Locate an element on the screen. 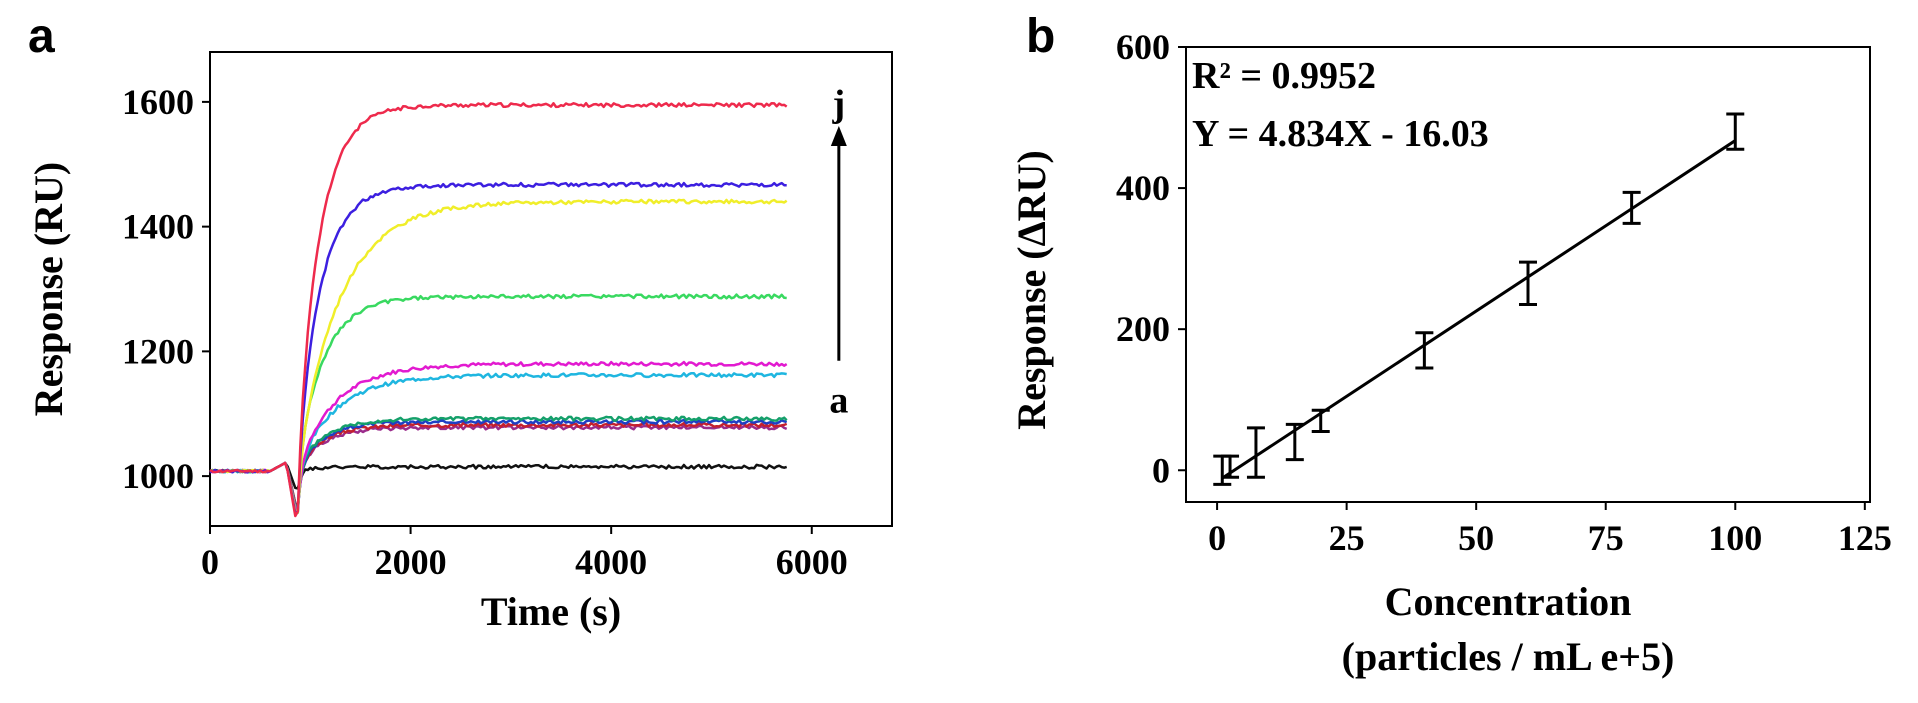 Image resolution: width=1918 pixels, height=703 pixels. panel-a-y-axis-title: Response (RU) is located at coordinates (48, 289).